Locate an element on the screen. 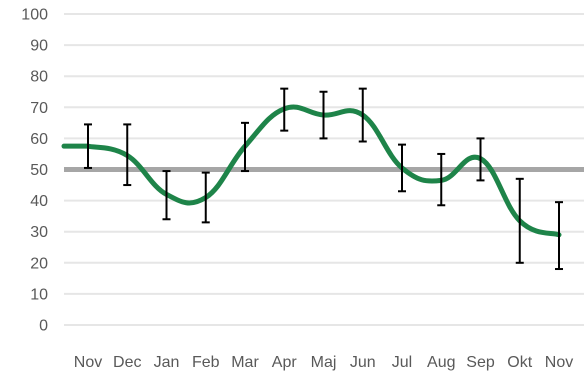  y-tick-label: 60 is located at coordinates (39, 139).